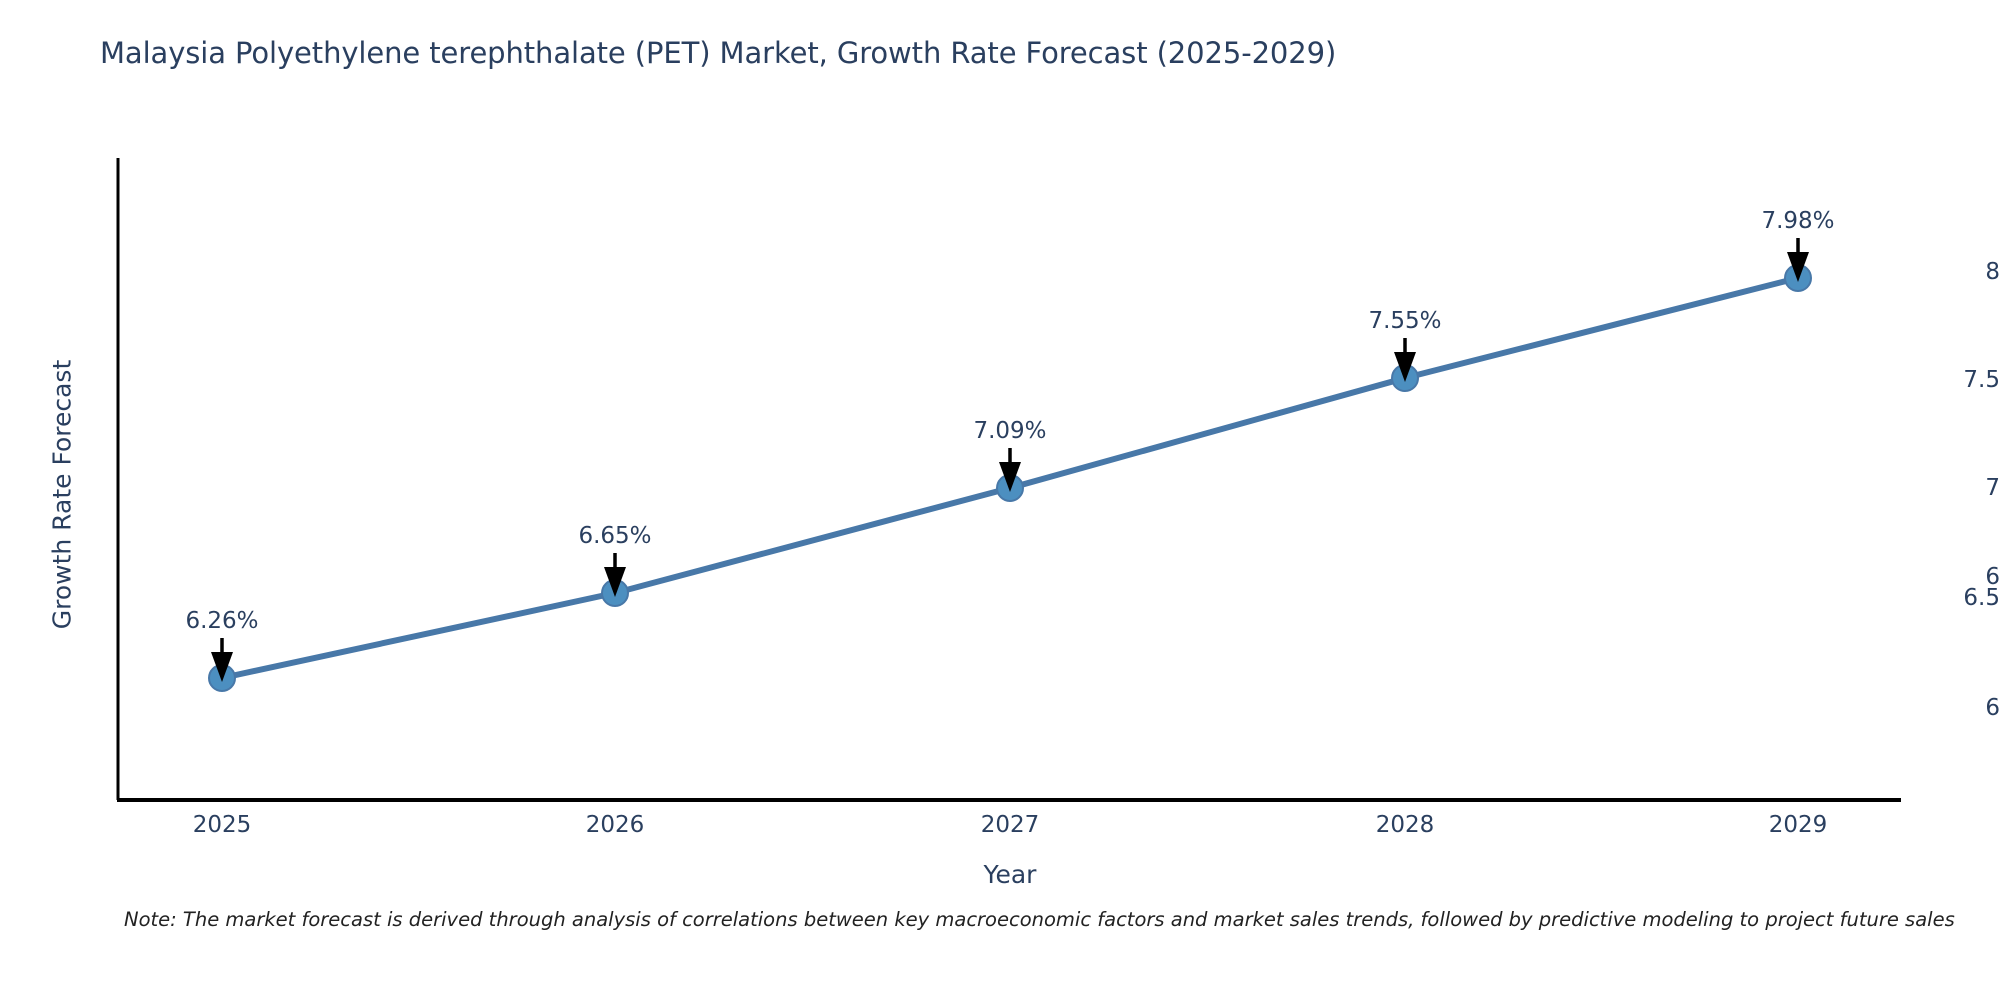 This screenshot has width=2000, height=1000. I want to click on x-tick-label-2026: 2026, so click(615, 825).